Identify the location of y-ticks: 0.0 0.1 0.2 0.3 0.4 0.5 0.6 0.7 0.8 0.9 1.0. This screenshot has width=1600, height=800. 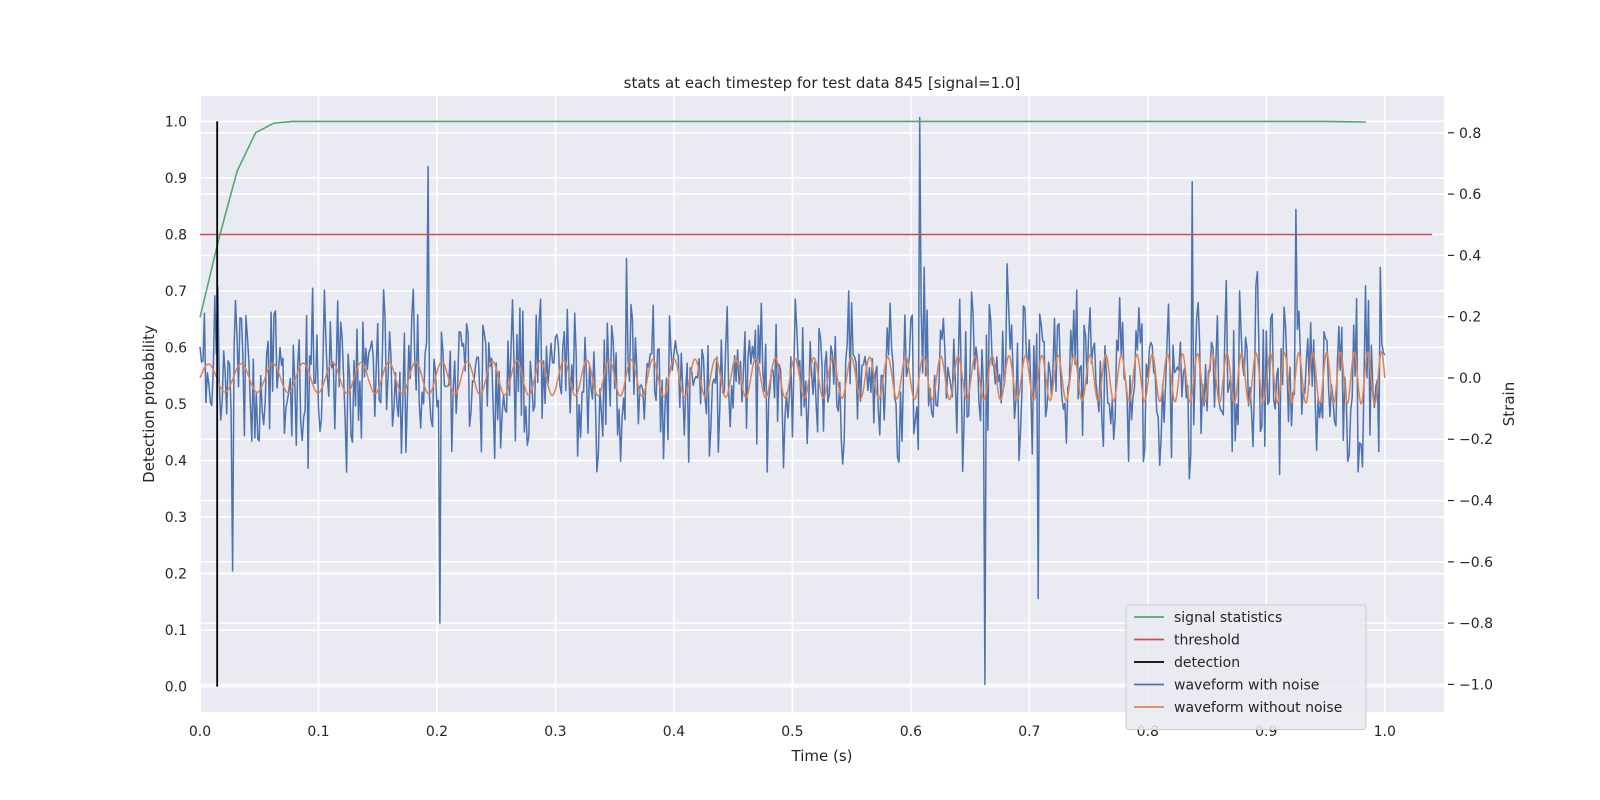
(176, 404).